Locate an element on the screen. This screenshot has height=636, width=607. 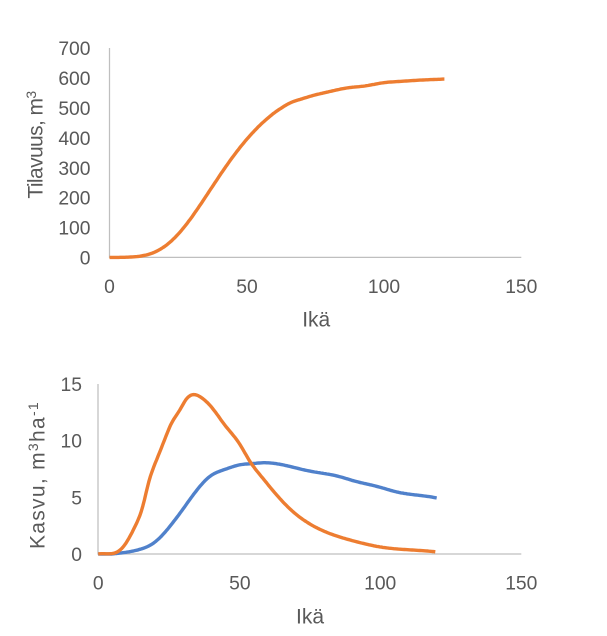
svg-text: 700 is located at coordinates (74, 49).